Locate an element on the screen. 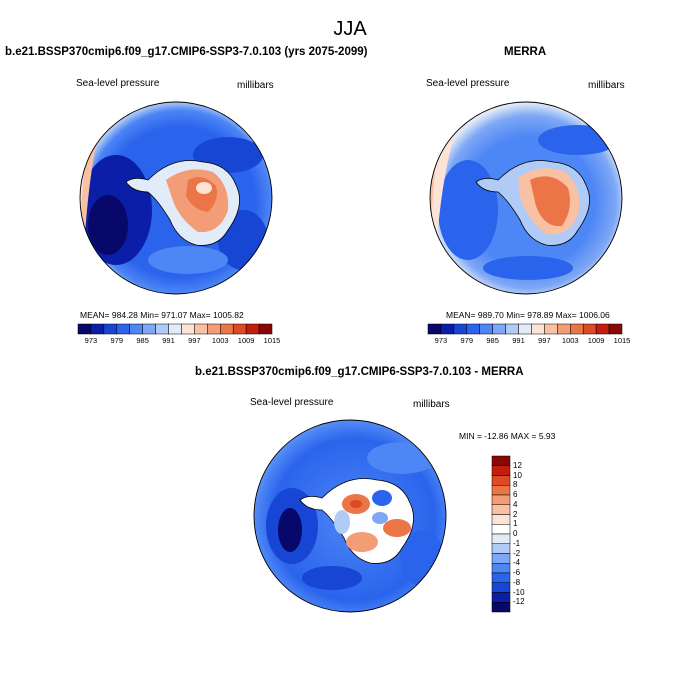 The width and height of the screenshot is (700, 700). model-colorbar-tick-label: 1003 is located at coordinates (220, 340).